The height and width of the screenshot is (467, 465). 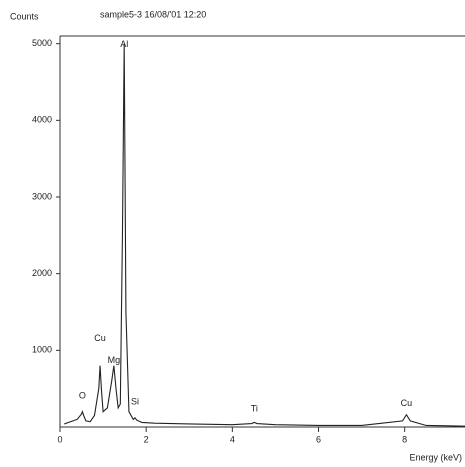 What do you see at coordinates (42, 273) in the screenshot?
I see `y-tick-label: 2000` at bounding box center [42, 273].